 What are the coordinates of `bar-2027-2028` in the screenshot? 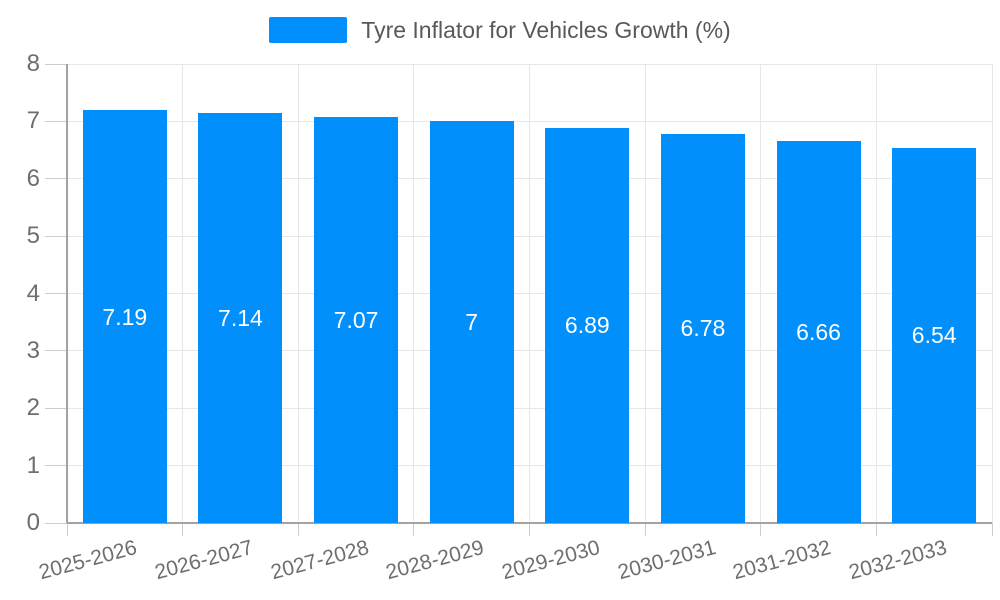 It's located at (356, 320).